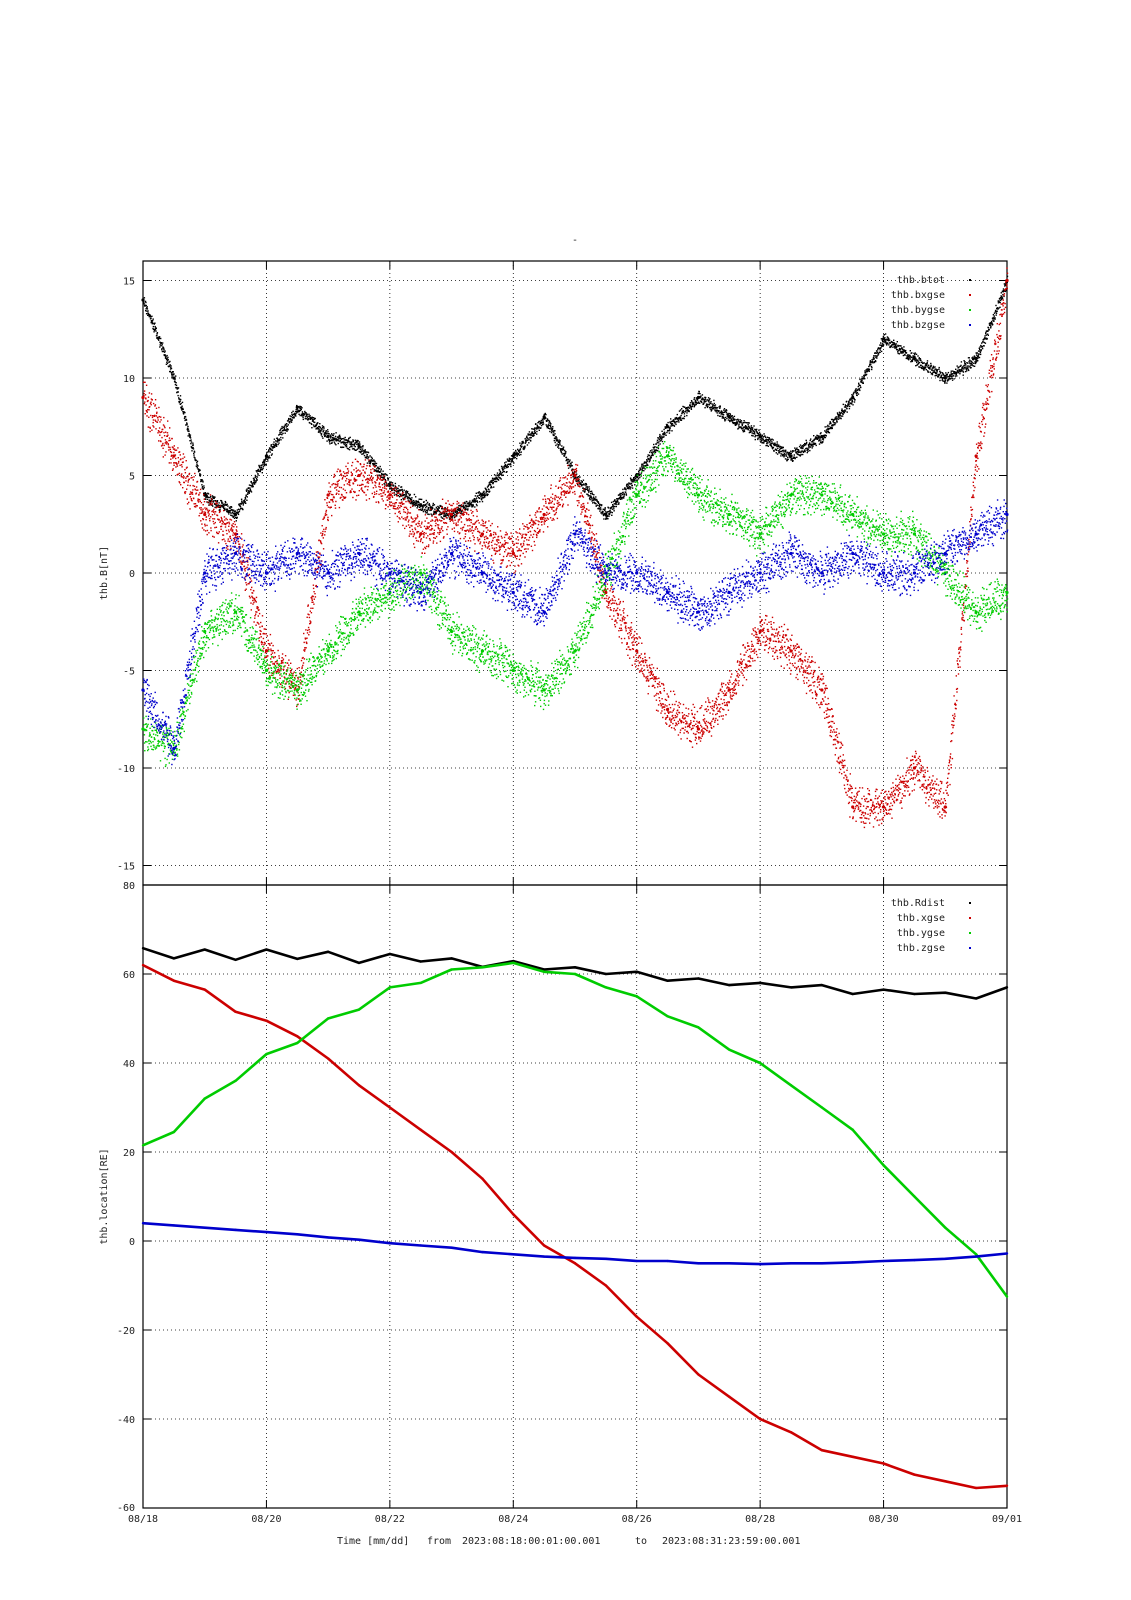 This screenshot has height=1600, width=1131. I want to click on series-point-thb.btot, so click(513, 456).